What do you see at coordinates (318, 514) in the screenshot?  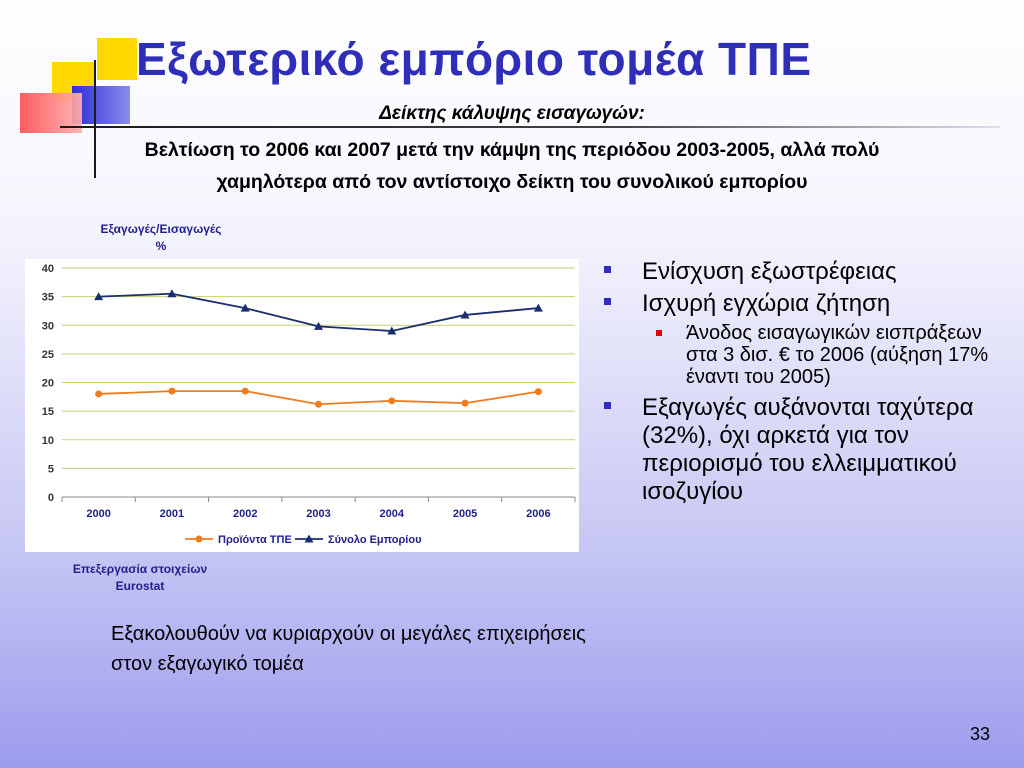 I see `x-tick-label: 2003` at bounding box center [318, 514].